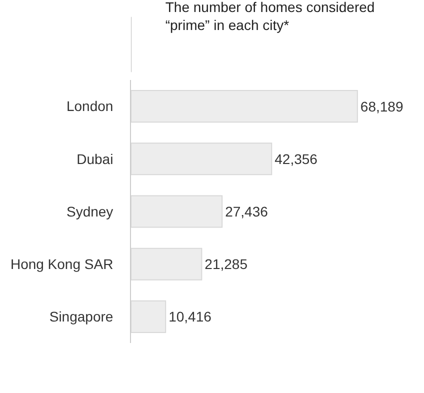 This screenshot has width=424, height=393. I want to click on data-label: 10,416, so click(190, 316).